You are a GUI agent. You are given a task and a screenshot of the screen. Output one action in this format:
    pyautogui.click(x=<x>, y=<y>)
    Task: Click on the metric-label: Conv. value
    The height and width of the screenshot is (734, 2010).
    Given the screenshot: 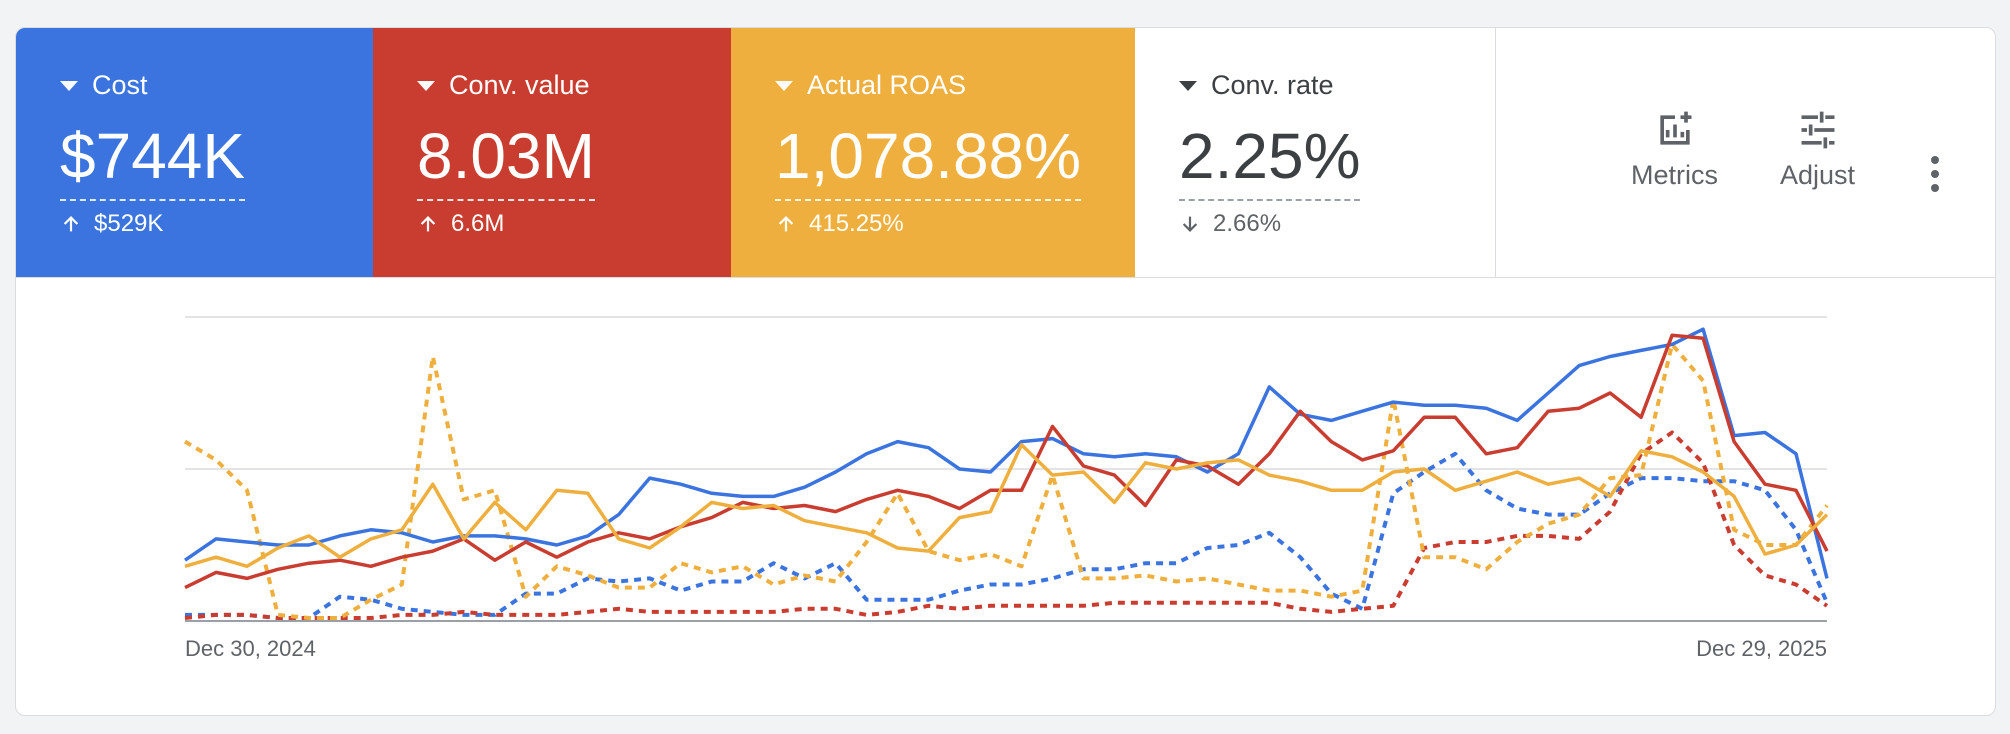 What is the action you would take?
    pyautogui.click(x=503, y=85)
    